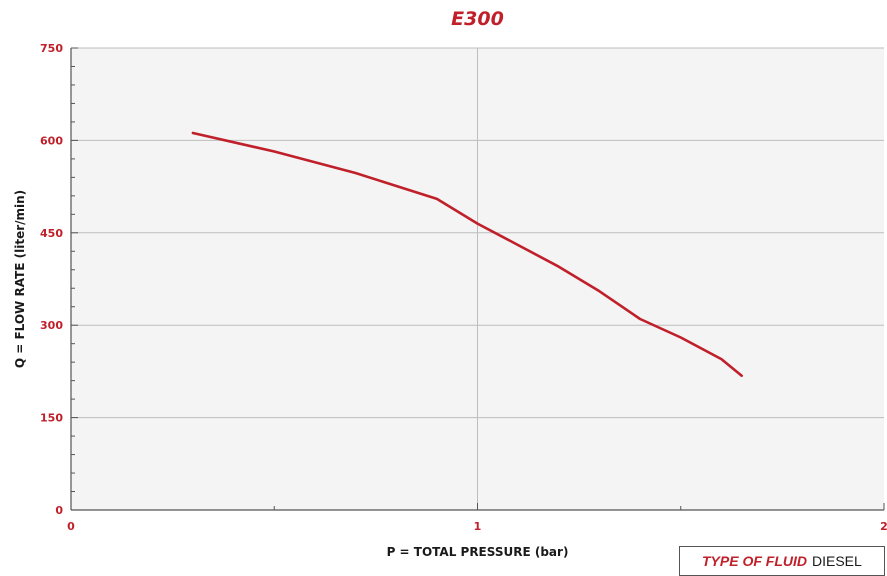  What do you see at coordinates (478, 552) in the screenshot?
I see `x-axis-label: P = TOTAL PRESSURE (bar)` at bounding box center [478, 552].